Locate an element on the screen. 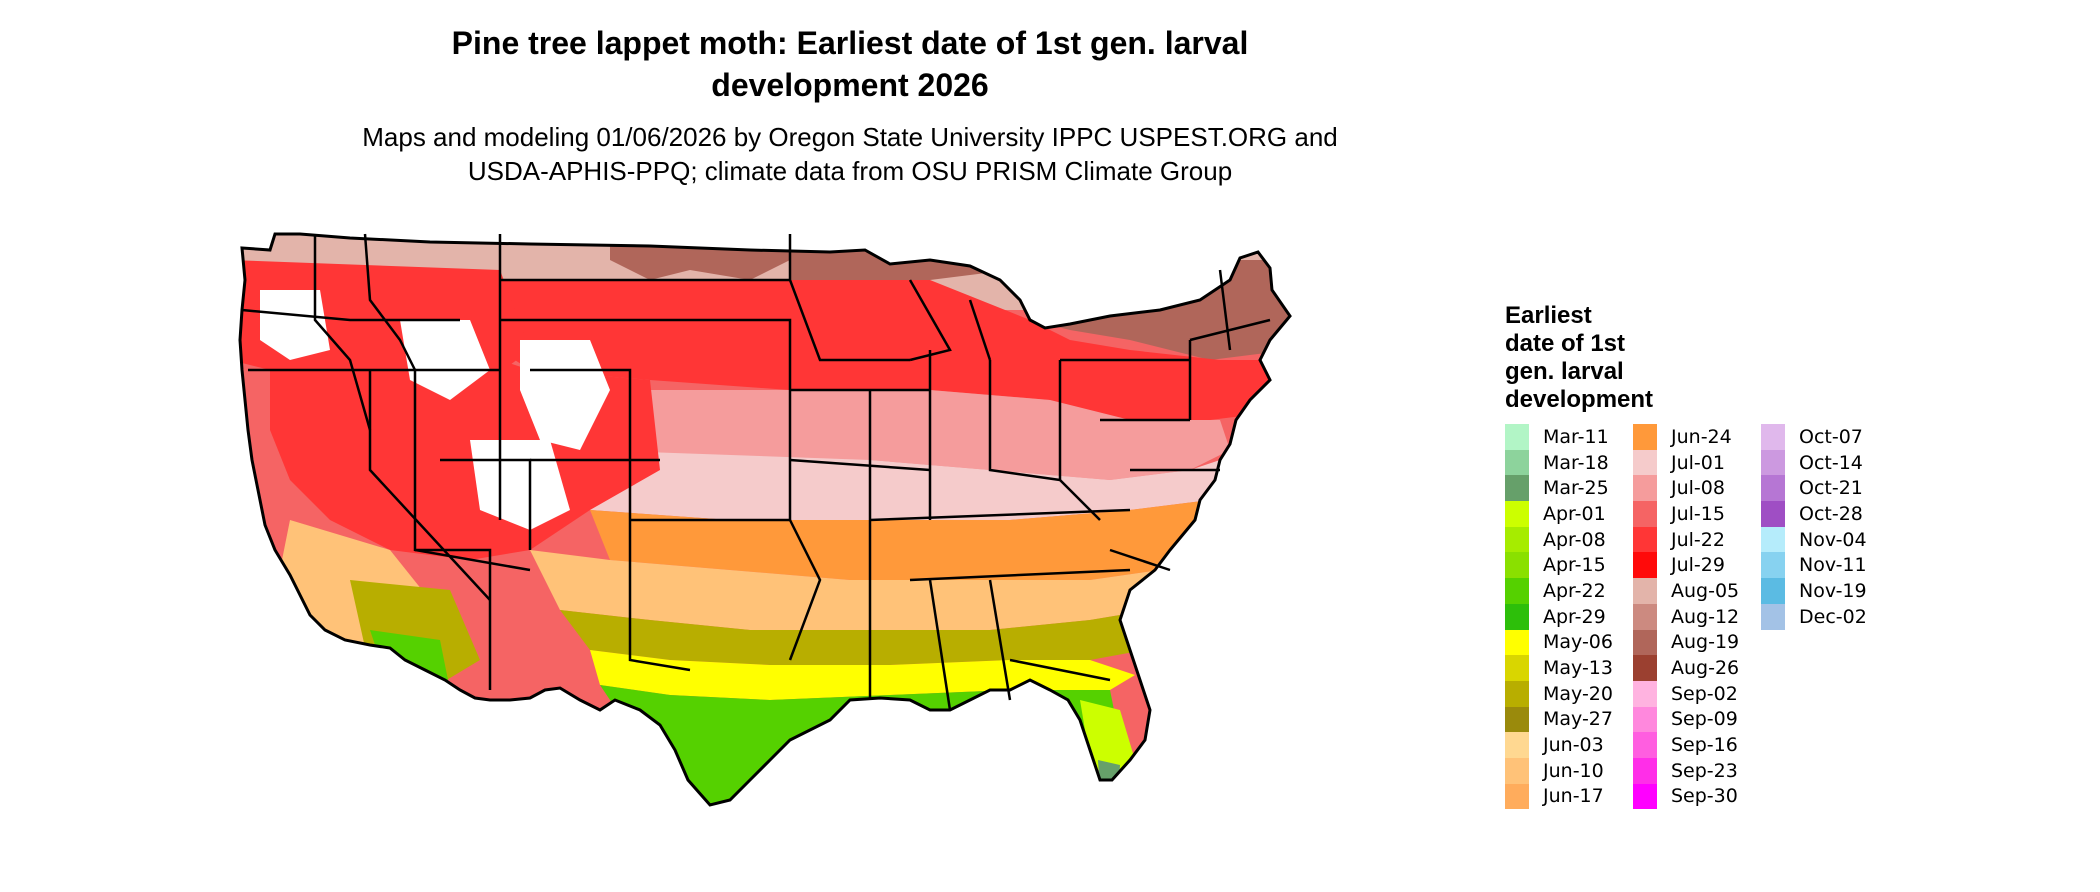 The width and height of the screenshot is (2100, 892). border-nm-tx is located at coordinates (659, 596).